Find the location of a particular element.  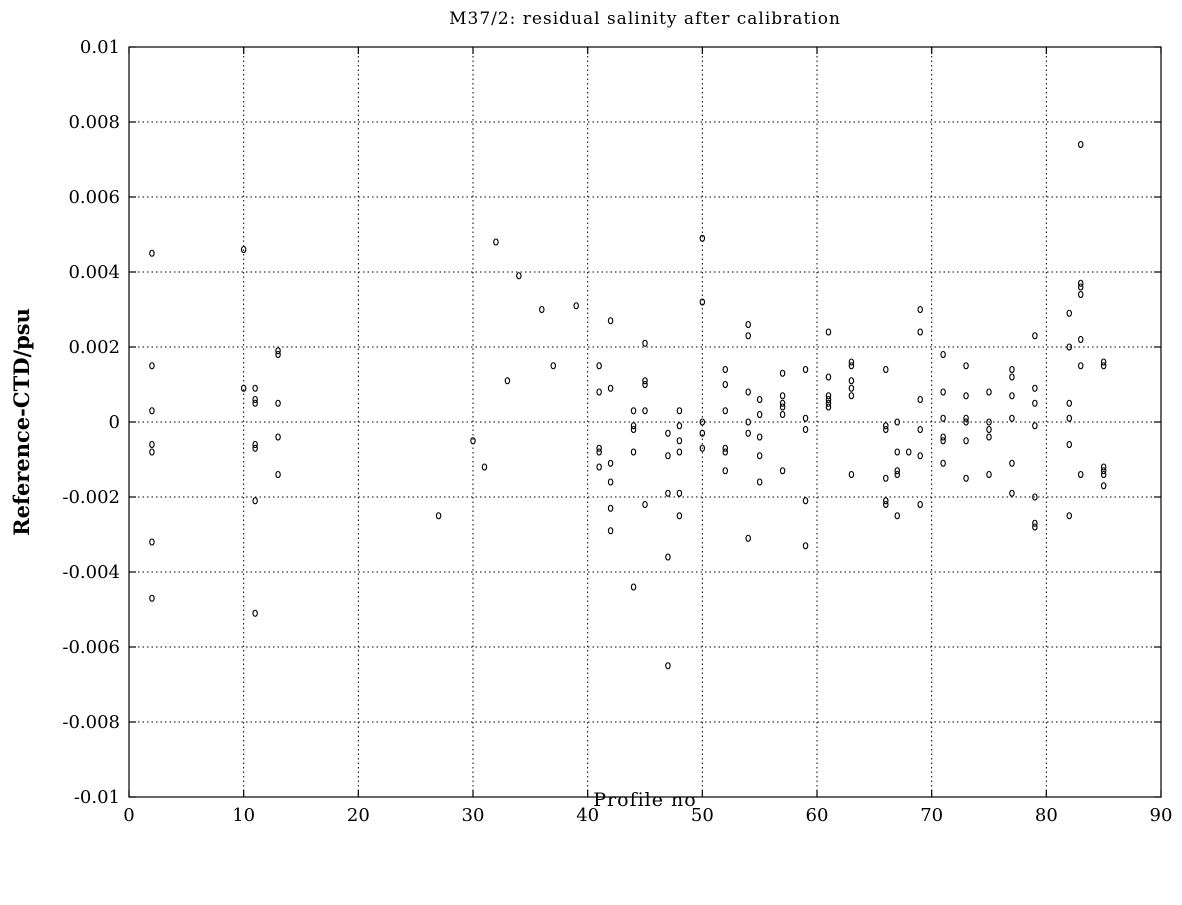

x-tick-label: 90 is located at coordinates (1161, 815).